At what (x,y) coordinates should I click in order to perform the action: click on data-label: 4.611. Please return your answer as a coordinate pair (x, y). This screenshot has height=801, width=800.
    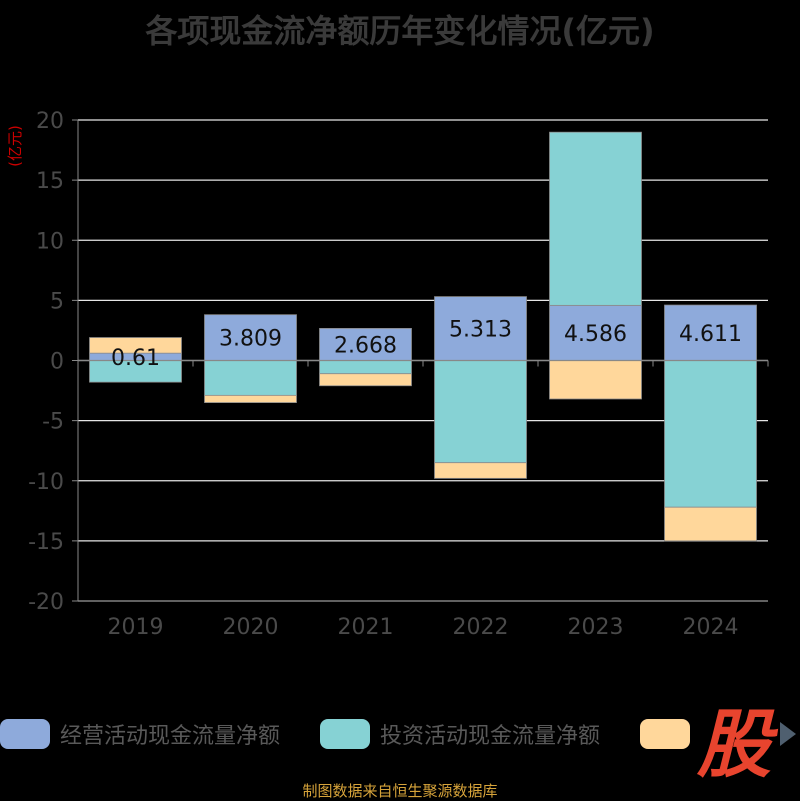
    Looking at the image, I should click on (710, 334).